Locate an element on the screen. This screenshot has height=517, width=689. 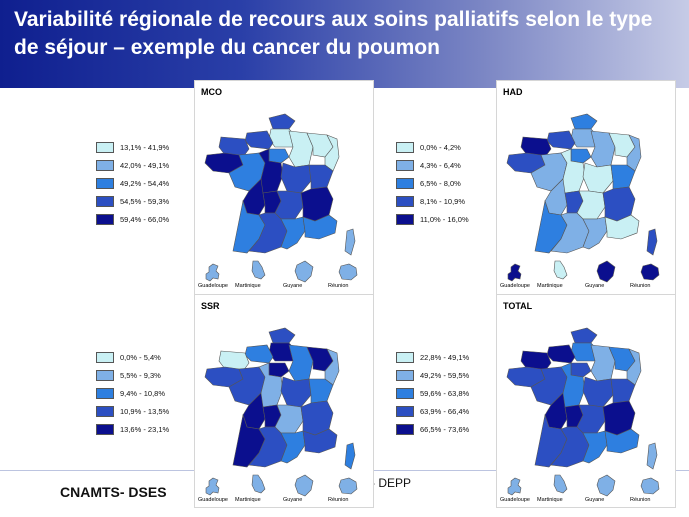
map-panel-total: TOTAL Guadeloupe Martinique Guyane Réunion is located at coordinates (586, 401).